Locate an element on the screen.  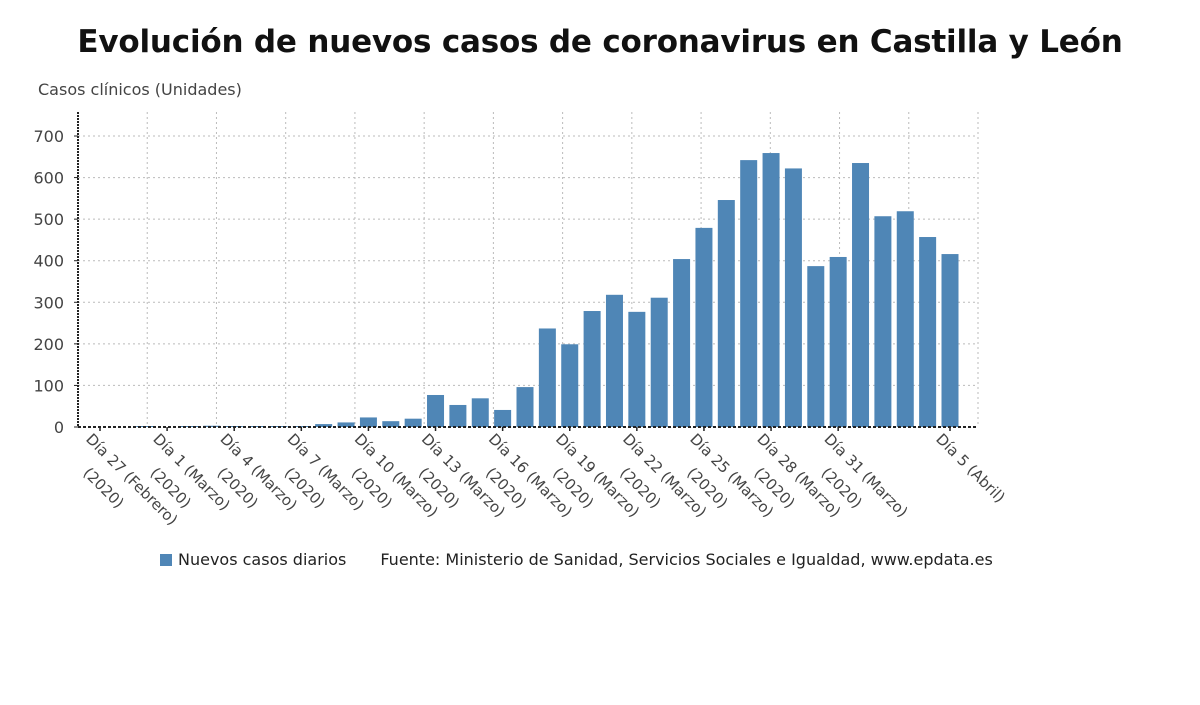
y-tick-label: 0 is located at coordinates (59, 427).